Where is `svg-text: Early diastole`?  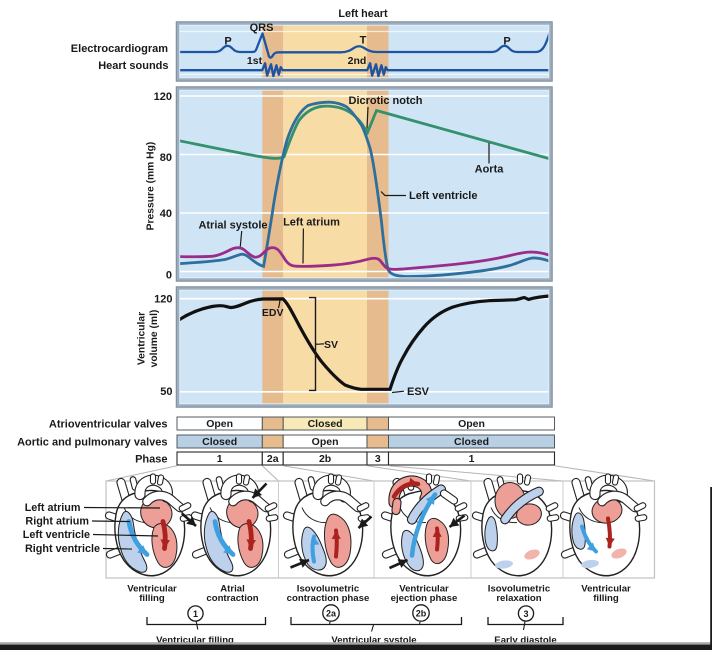 svg-text: Early diastole is located at coordinates (525, 640).